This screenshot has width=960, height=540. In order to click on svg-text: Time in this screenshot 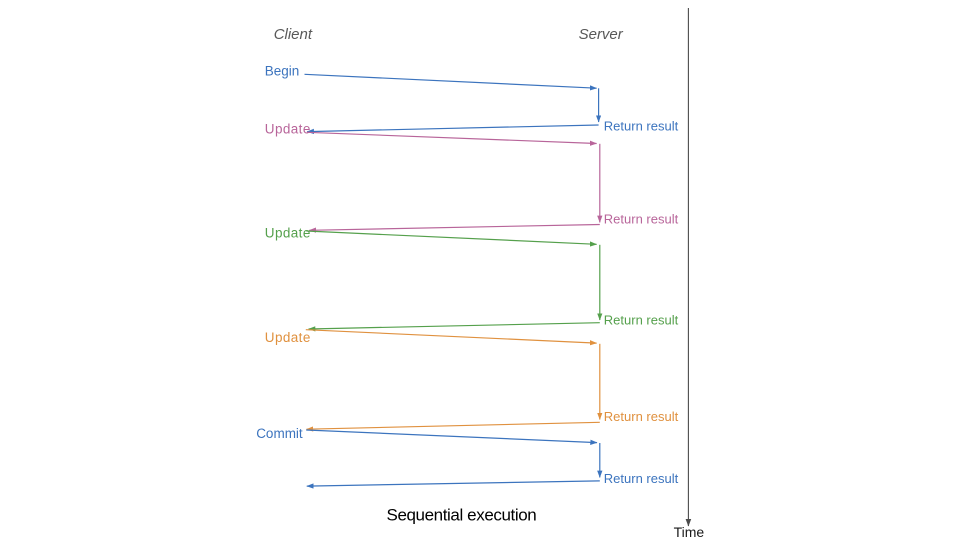, I will do `click(689, 532)`.